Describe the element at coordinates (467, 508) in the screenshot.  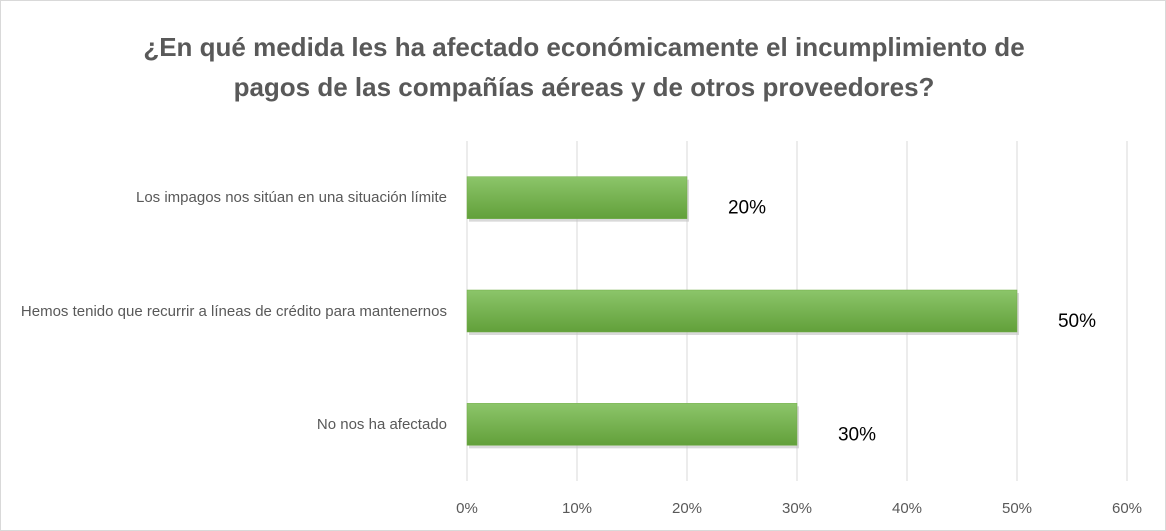
I see `x-tick-label: 0%` at that location.